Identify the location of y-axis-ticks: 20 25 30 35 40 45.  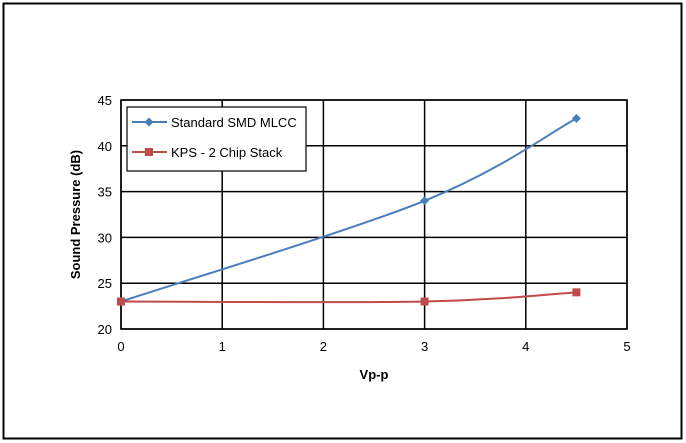
(105, 215).